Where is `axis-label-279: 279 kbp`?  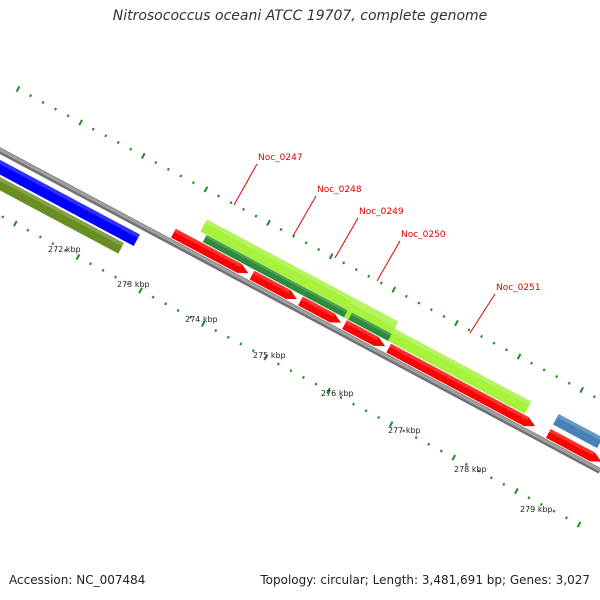 axis-label-279: 279 kbp is located at coordinates (536, 509).